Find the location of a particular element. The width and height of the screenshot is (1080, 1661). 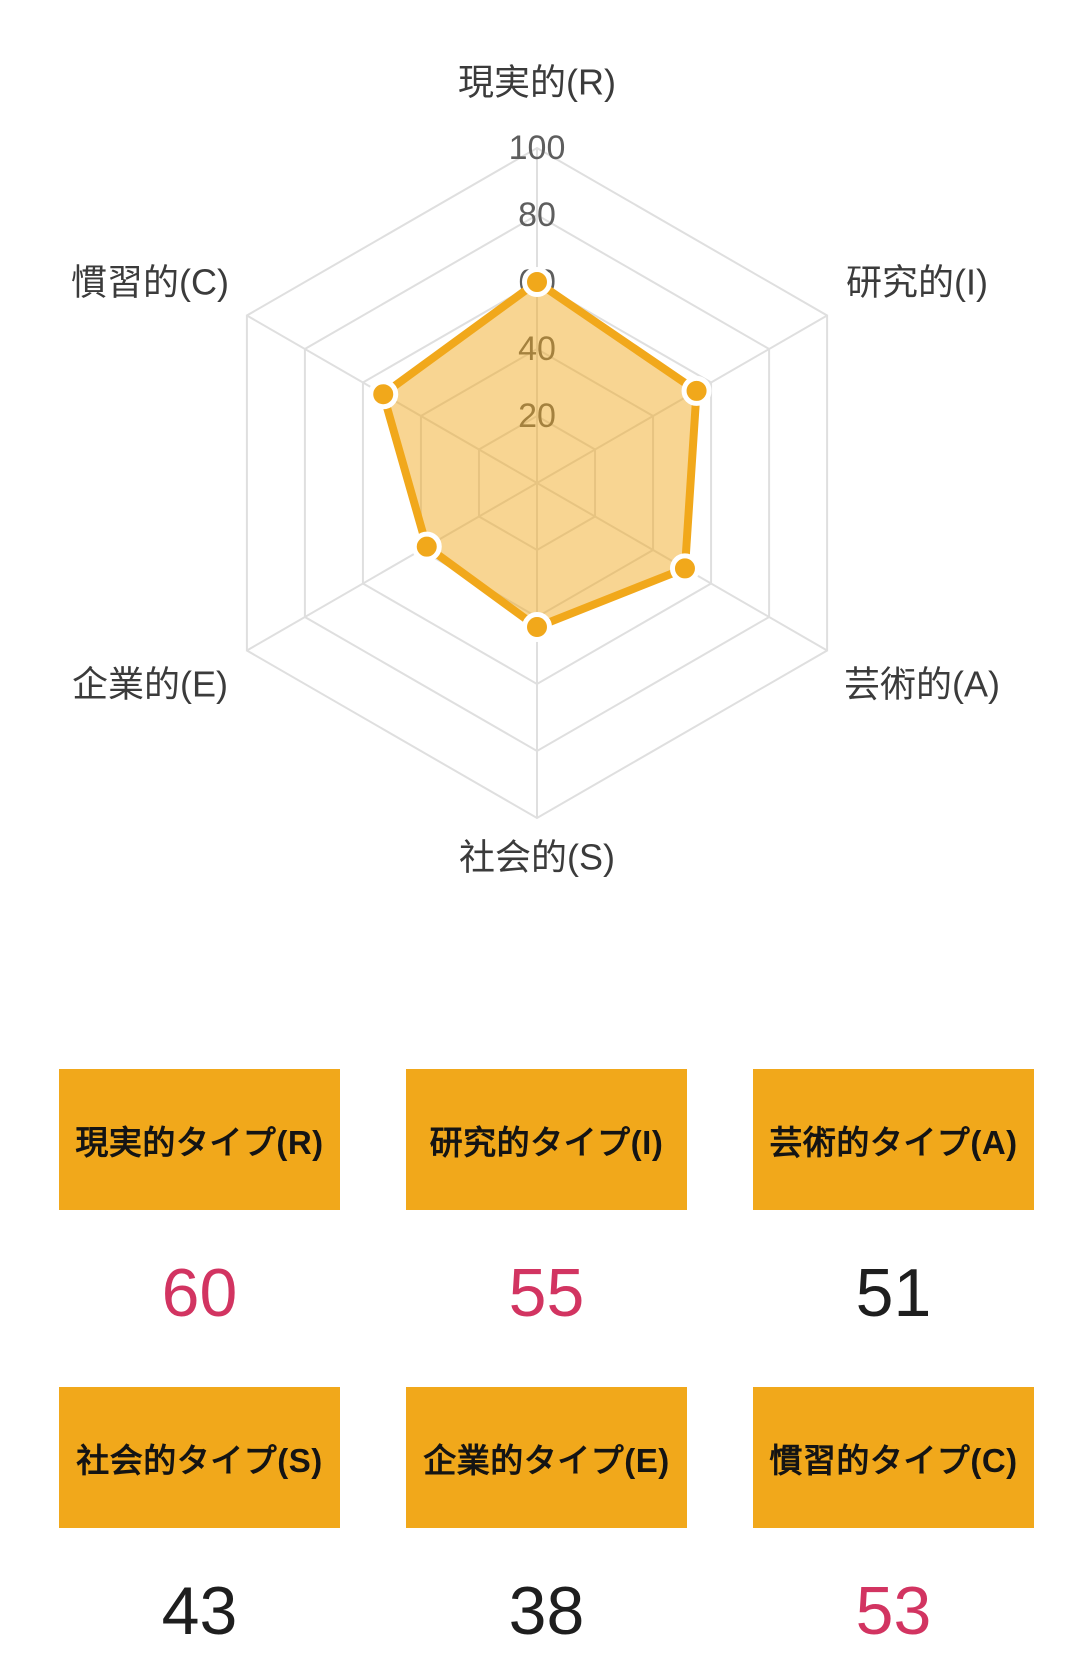

type-score: 43 is located at coordinates (199, 1611).